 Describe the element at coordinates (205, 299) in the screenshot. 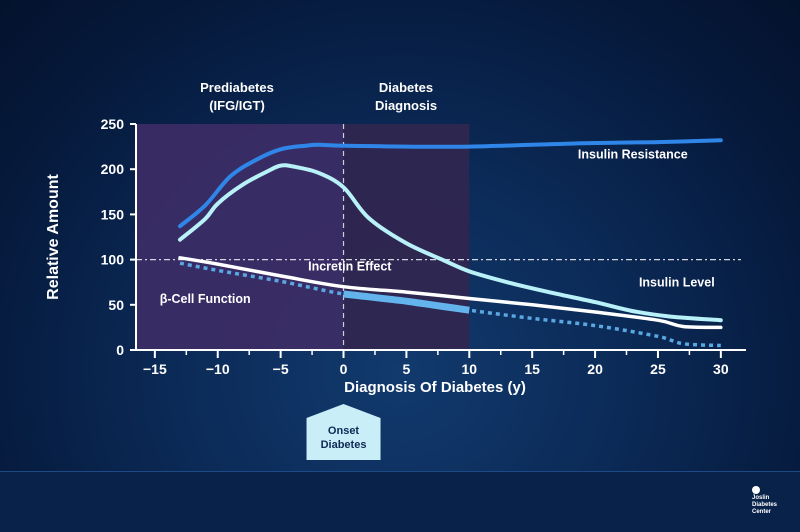

I see `series-annotation: β-Cell Function` at that location.